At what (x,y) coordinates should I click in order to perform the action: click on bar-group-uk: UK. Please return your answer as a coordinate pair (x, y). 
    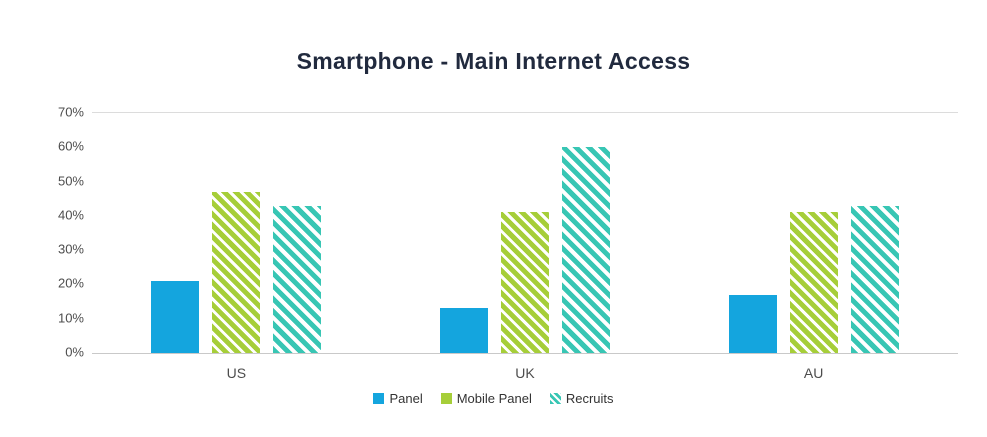
    Looking at the image, I should click on (524, 247).